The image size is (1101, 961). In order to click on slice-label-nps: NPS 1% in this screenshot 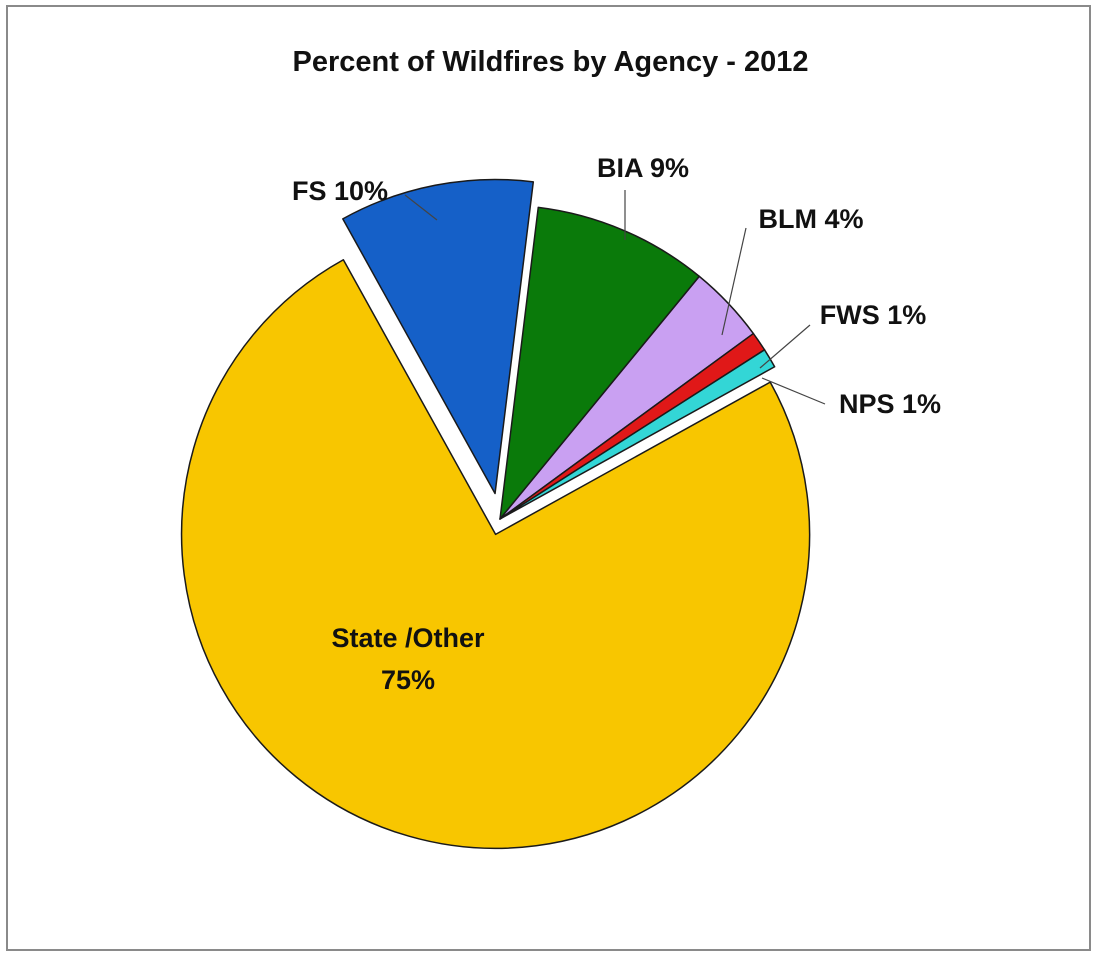, I will do `click(890, 404)`.